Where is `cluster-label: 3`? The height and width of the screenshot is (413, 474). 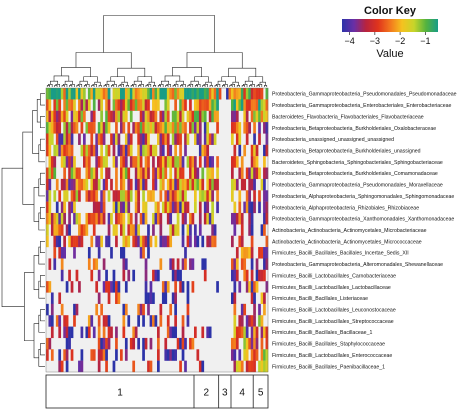
cluster-label: 3 is located at coordinates (225, 393).